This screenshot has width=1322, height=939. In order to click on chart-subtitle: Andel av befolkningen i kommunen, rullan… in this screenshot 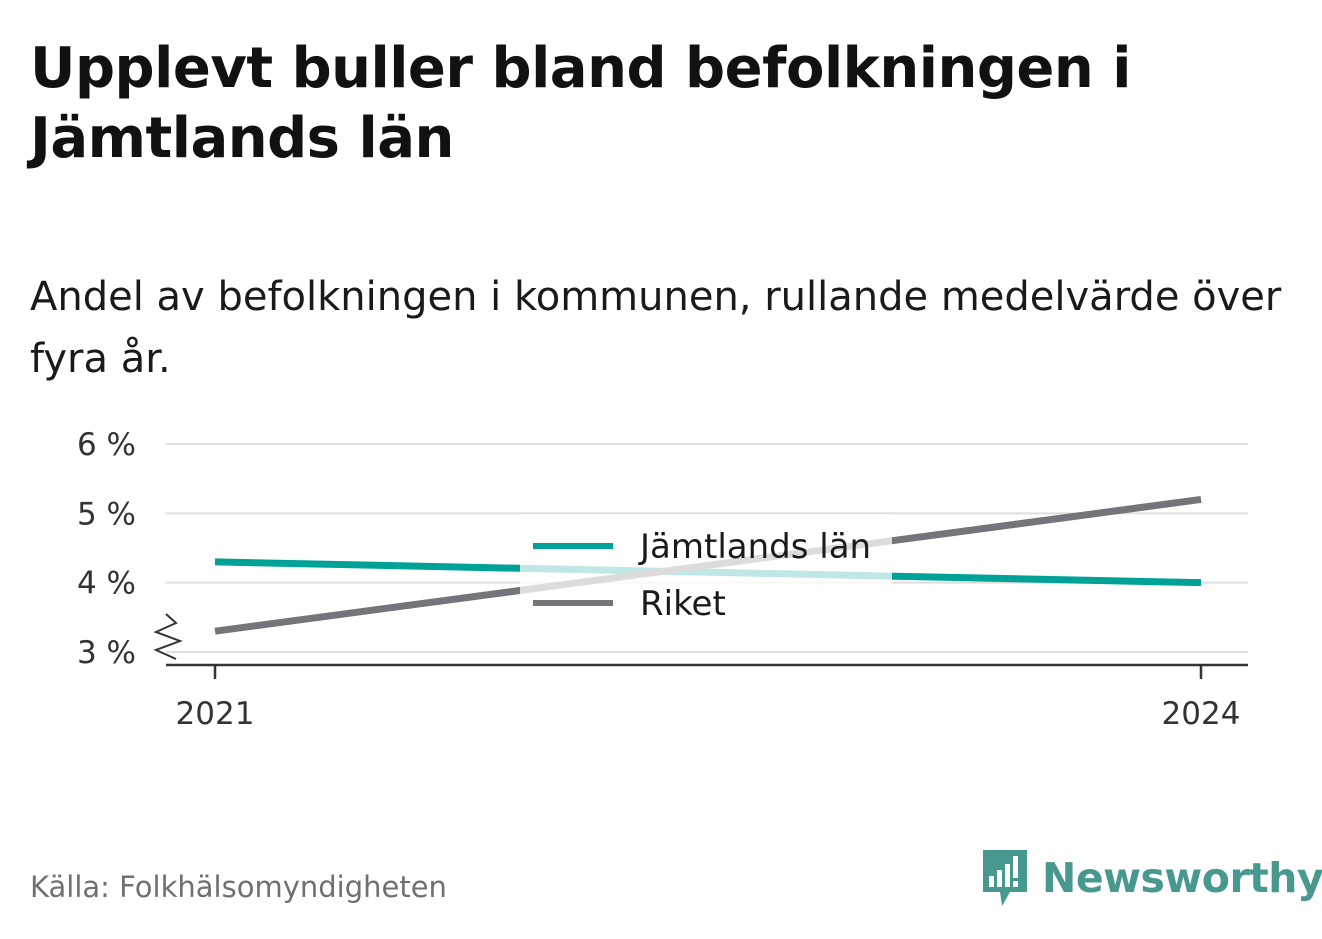, I will do `click(656, 328)`.